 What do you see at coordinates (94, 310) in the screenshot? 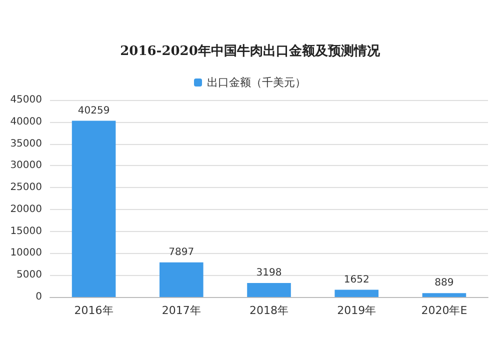
I see `x-tick-label: 2016年` at bounding box center [94, 310].